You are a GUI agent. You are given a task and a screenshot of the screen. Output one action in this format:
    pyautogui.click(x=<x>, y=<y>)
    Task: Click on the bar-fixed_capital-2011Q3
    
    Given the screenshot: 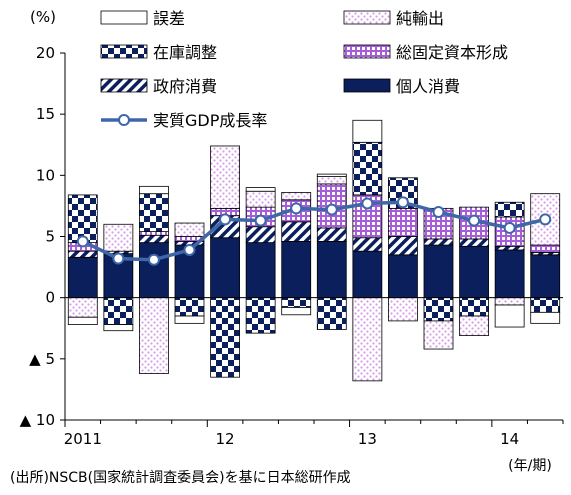 What is the action you would take?
    pyautogui.click(x=154, y=233)
    